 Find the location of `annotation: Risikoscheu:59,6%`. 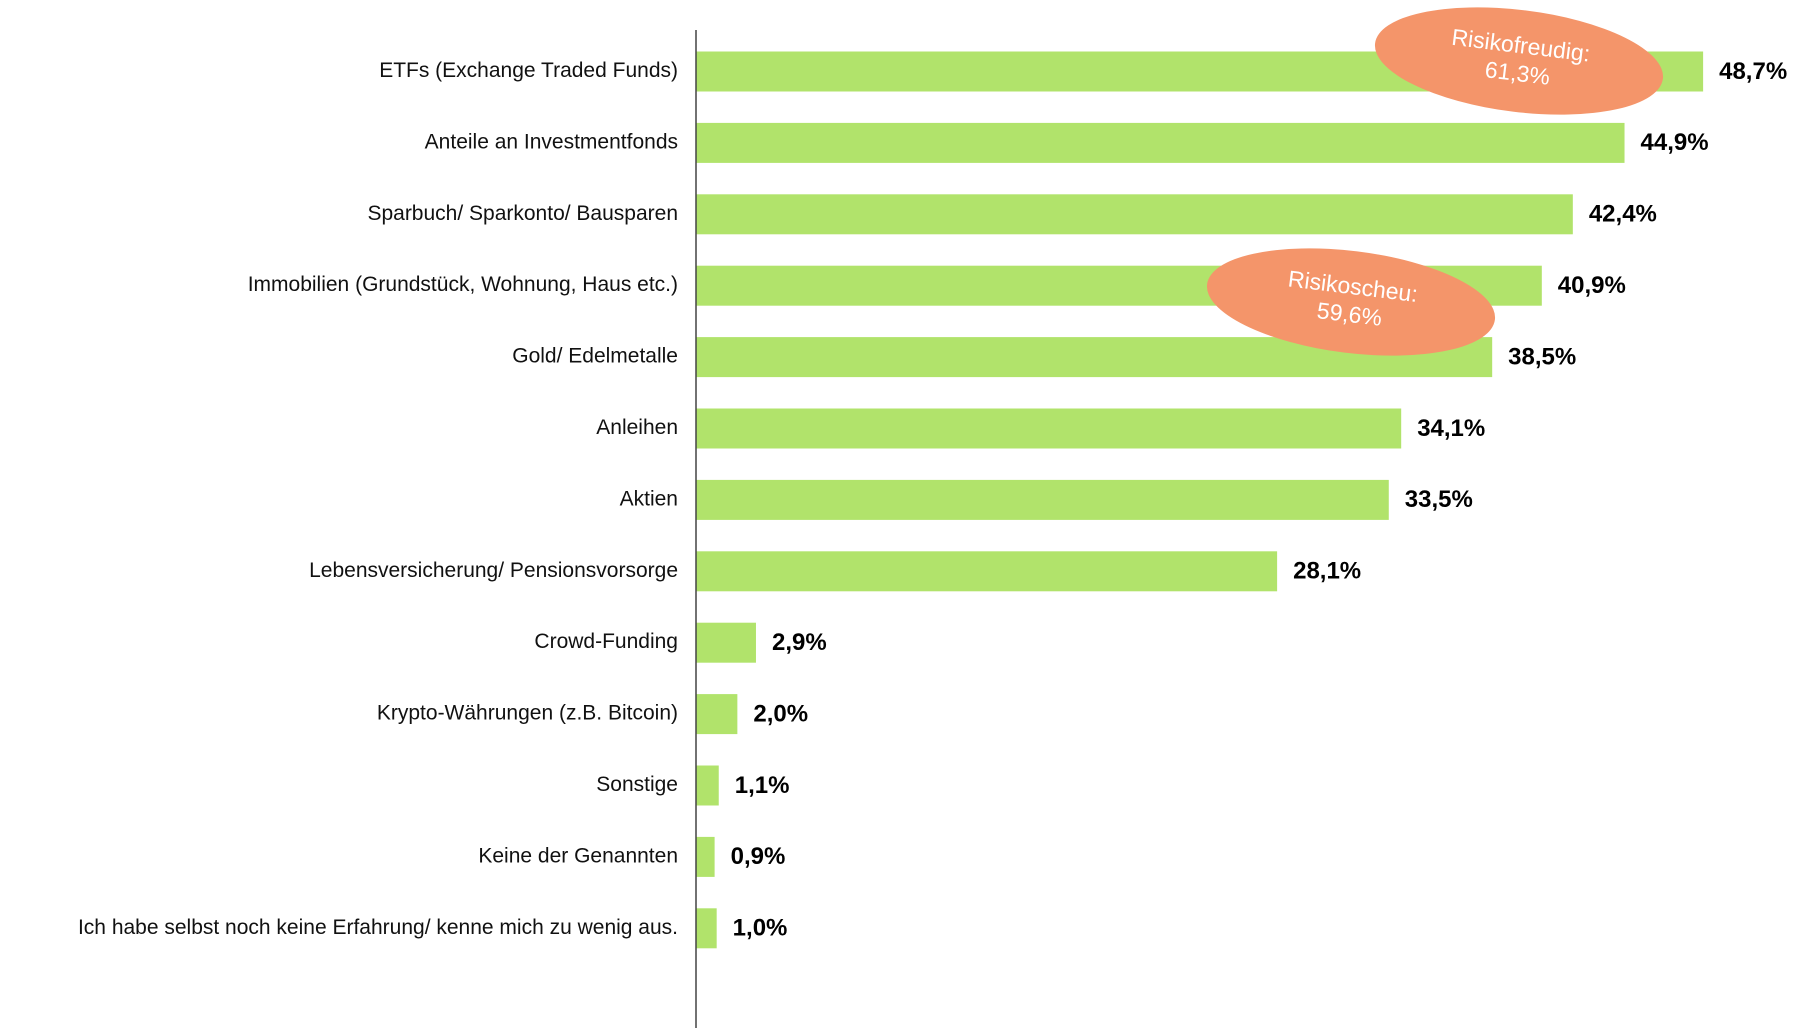

annotation: Risikoscheu:59,6% is located at coordinates (1351, 302).